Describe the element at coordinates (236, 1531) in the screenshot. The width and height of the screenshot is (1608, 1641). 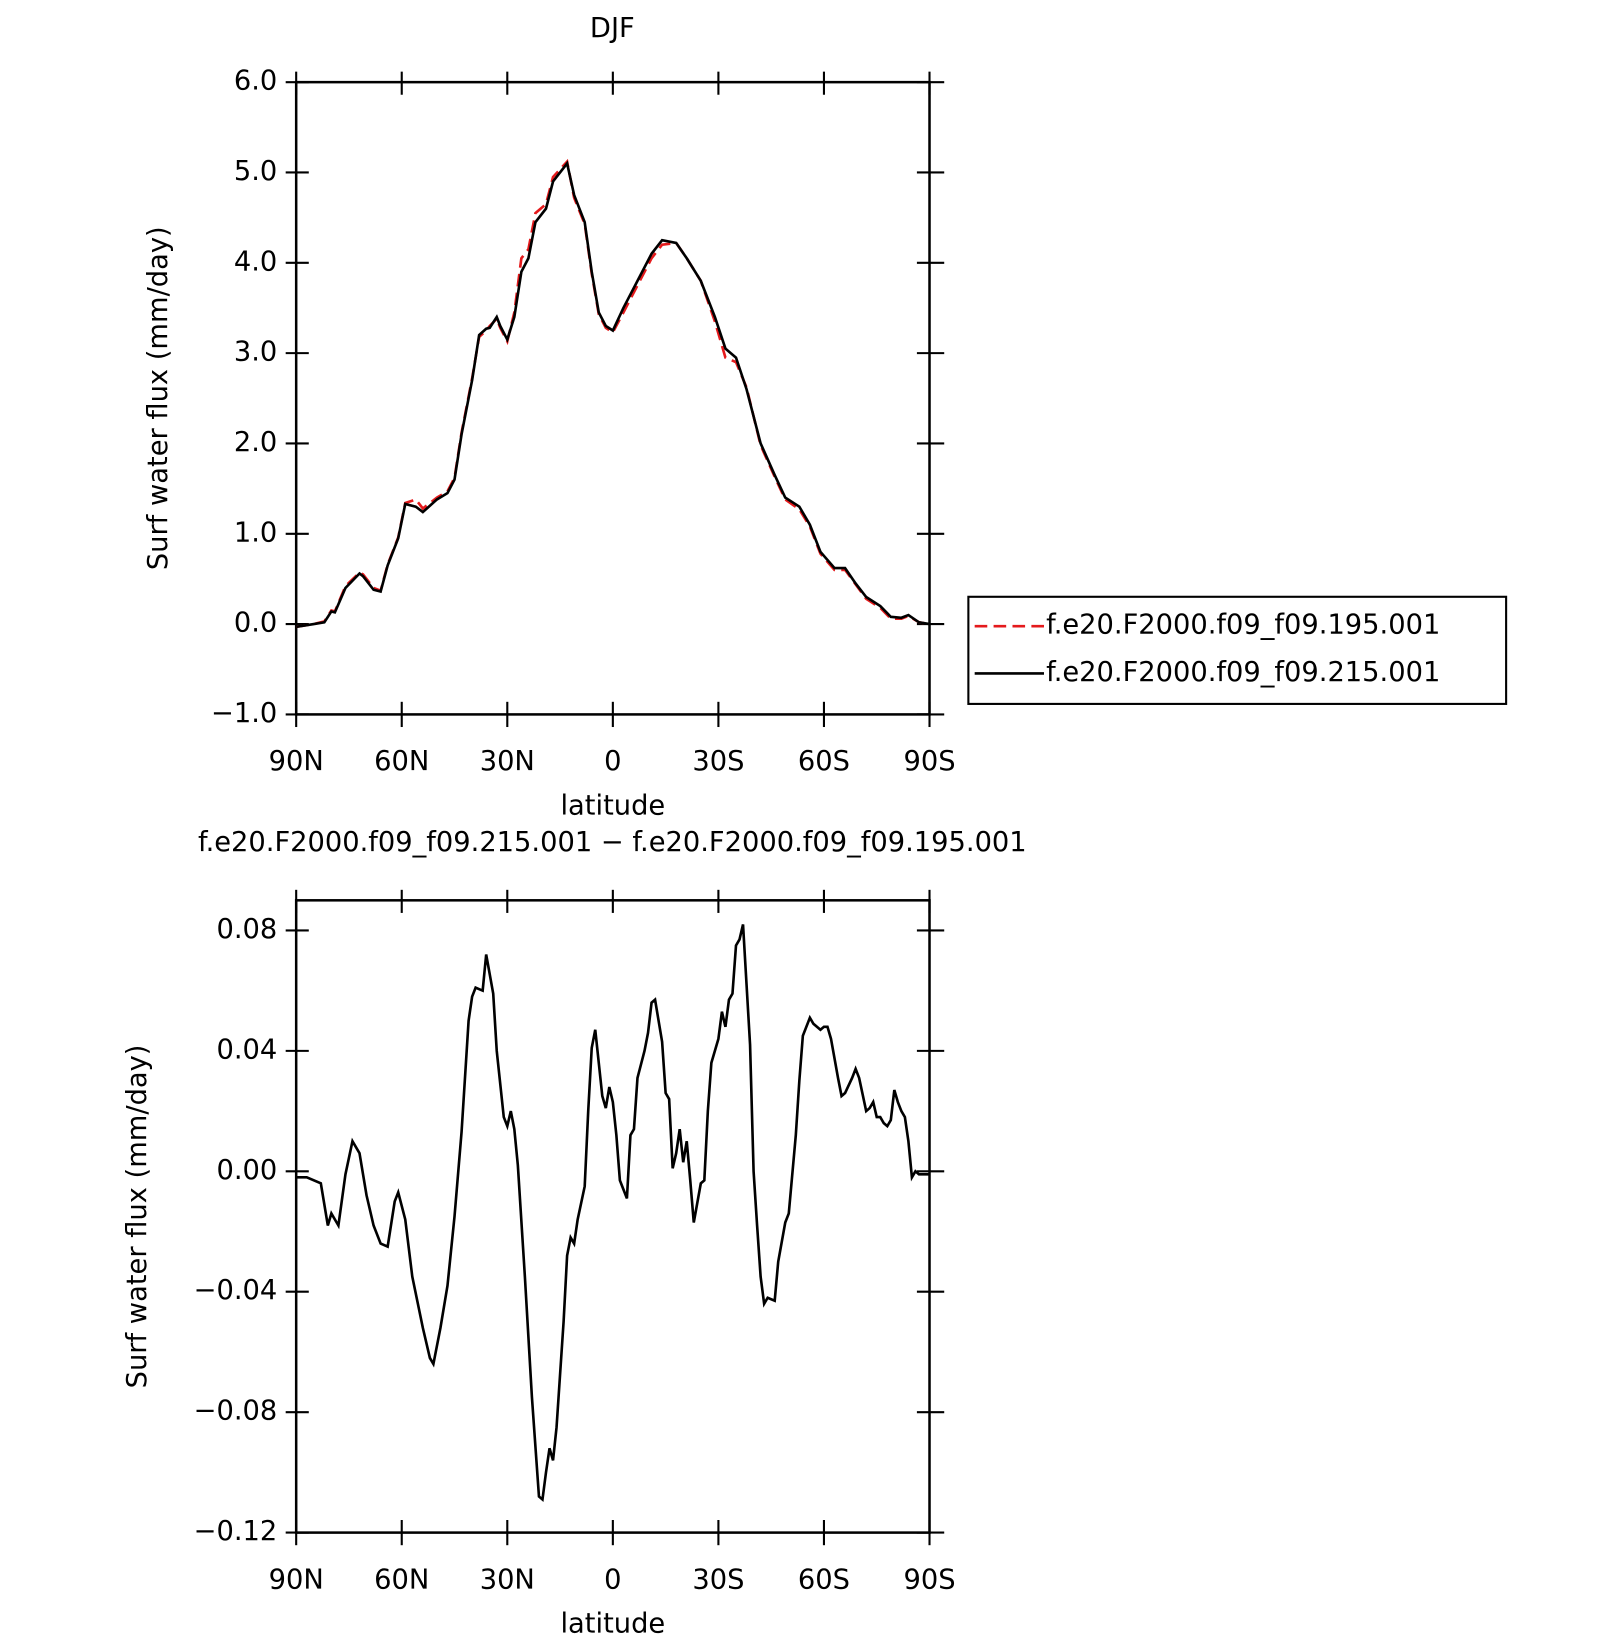
I see `y-tick-label: −0.12` at that location.